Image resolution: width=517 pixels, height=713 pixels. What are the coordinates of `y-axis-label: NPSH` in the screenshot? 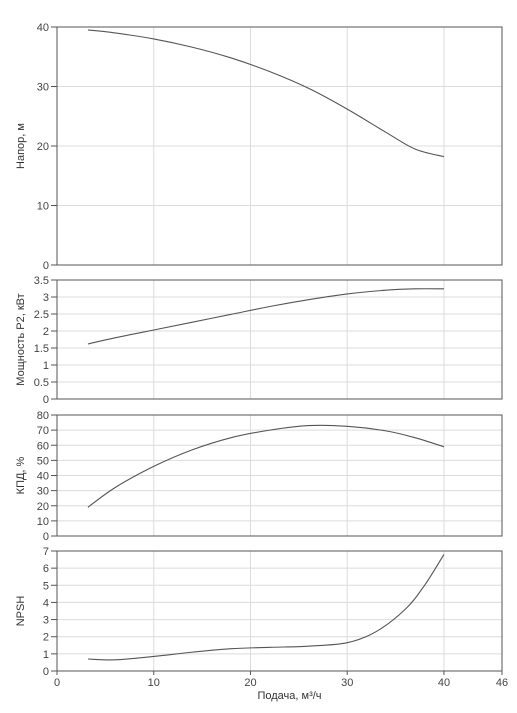 It's located at (21, 611).